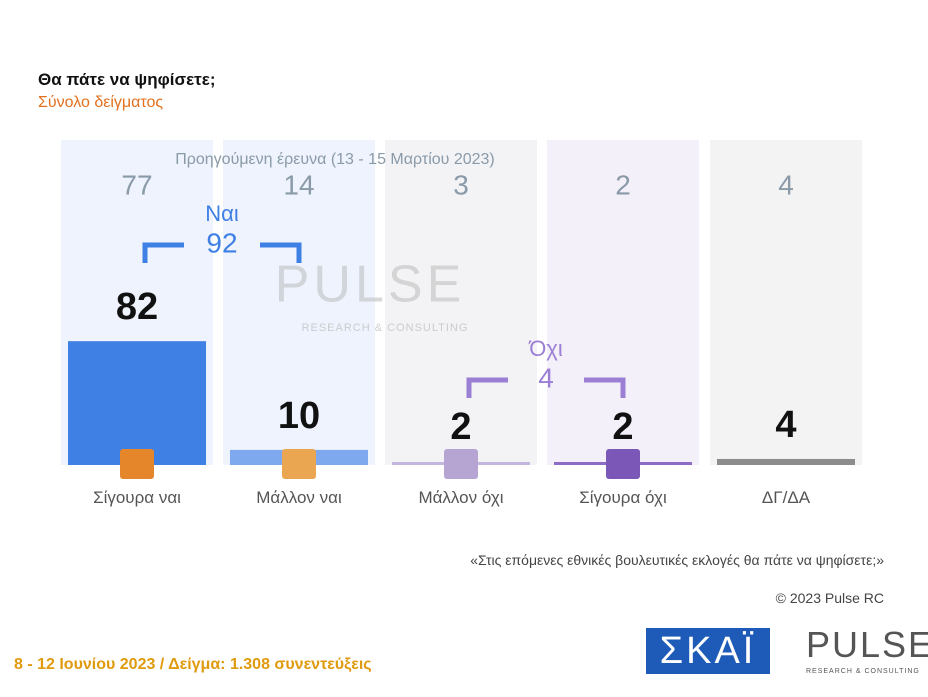  What do you see at coordinates (829, 598) in the screenshot?
I see `copyright: © 2023 Pulse RC` at bounding box center [829, 598].